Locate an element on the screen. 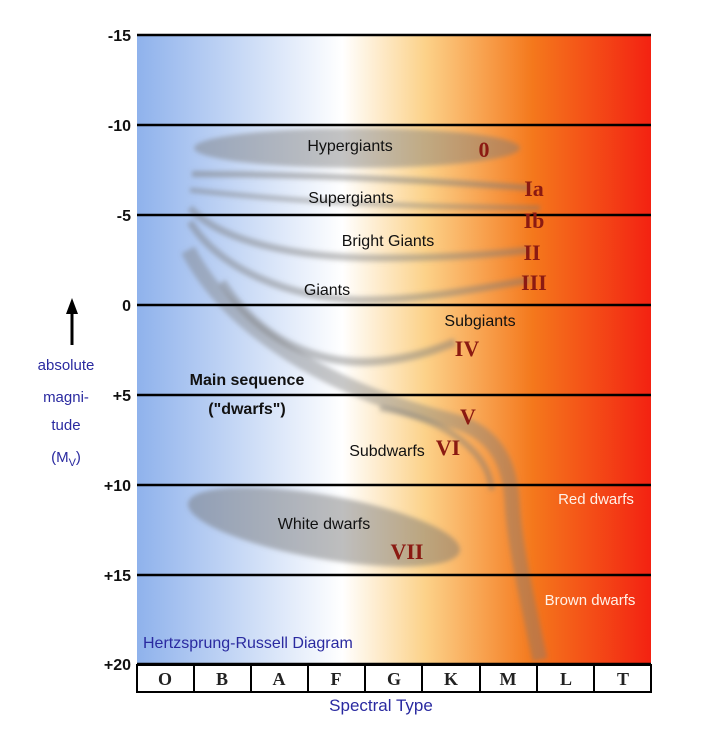 The height and width of the screenshot is (735, 716). spectral-type-strip: O B A F G K M L T is located at coordinates (394, 678).